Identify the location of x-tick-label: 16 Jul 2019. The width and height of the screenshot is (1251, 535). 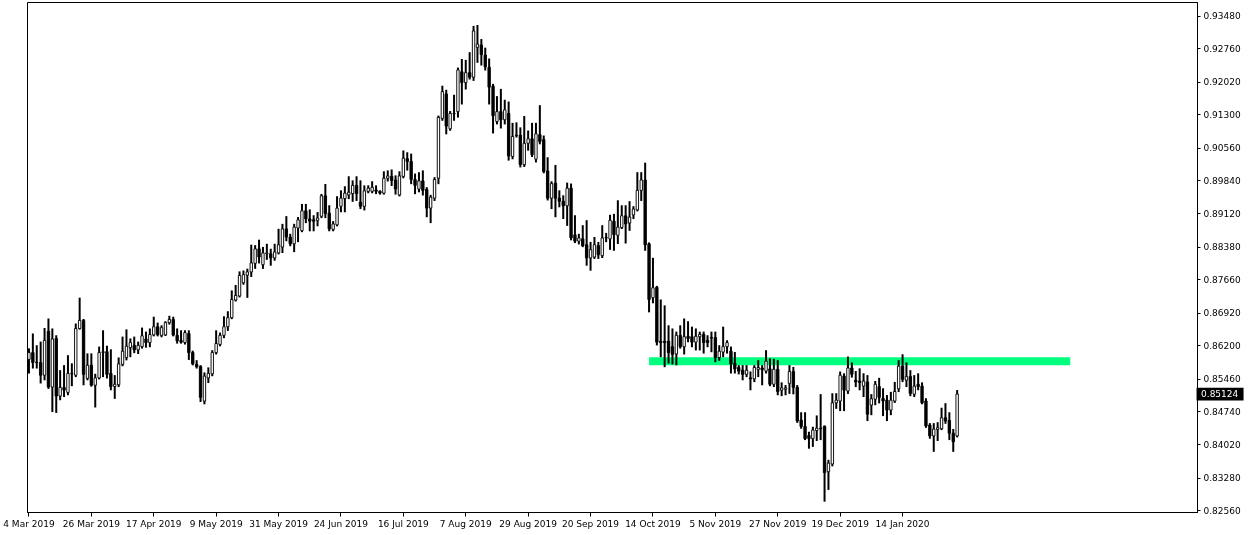
(403, 523).